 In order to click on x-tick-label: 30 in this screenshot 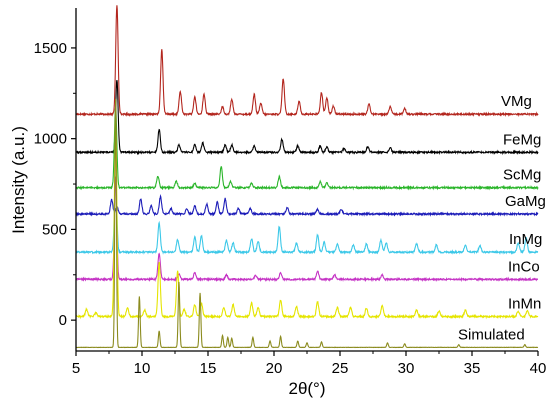, I will do `click(406, 368)`.